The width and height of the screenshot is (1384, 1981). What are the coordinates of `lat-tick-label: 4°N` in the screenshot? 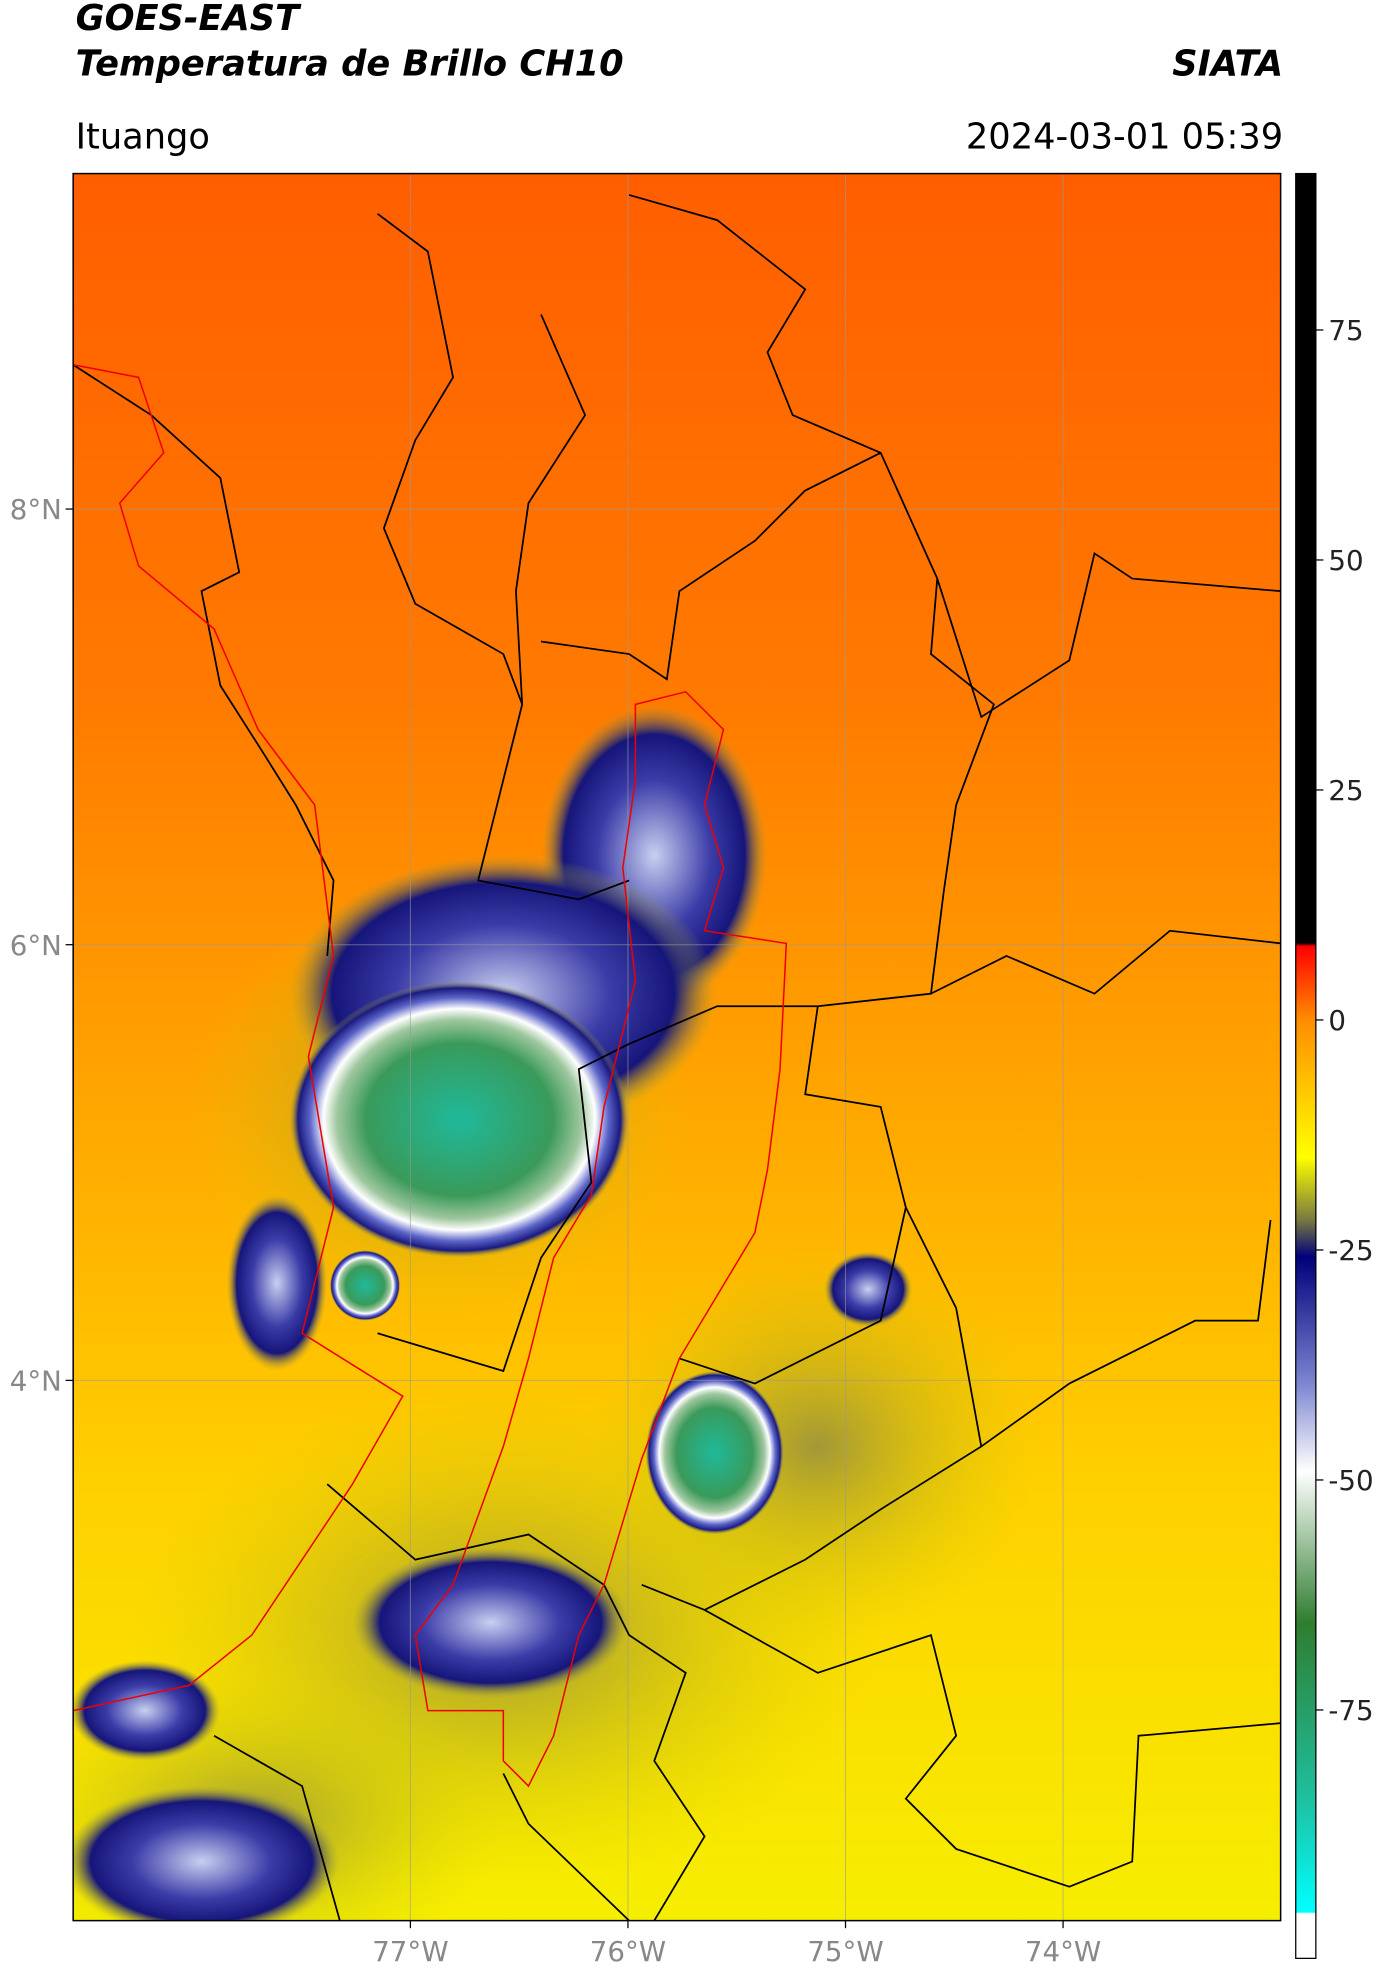 It's located at (36, 1380).